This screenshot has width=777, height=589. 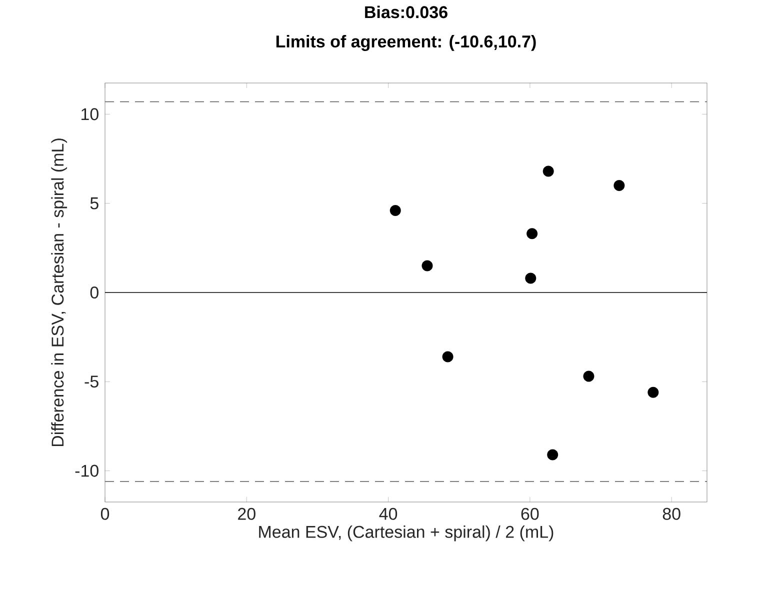 I want to click on x-tick-label: 80, so click(x=671, y=514).